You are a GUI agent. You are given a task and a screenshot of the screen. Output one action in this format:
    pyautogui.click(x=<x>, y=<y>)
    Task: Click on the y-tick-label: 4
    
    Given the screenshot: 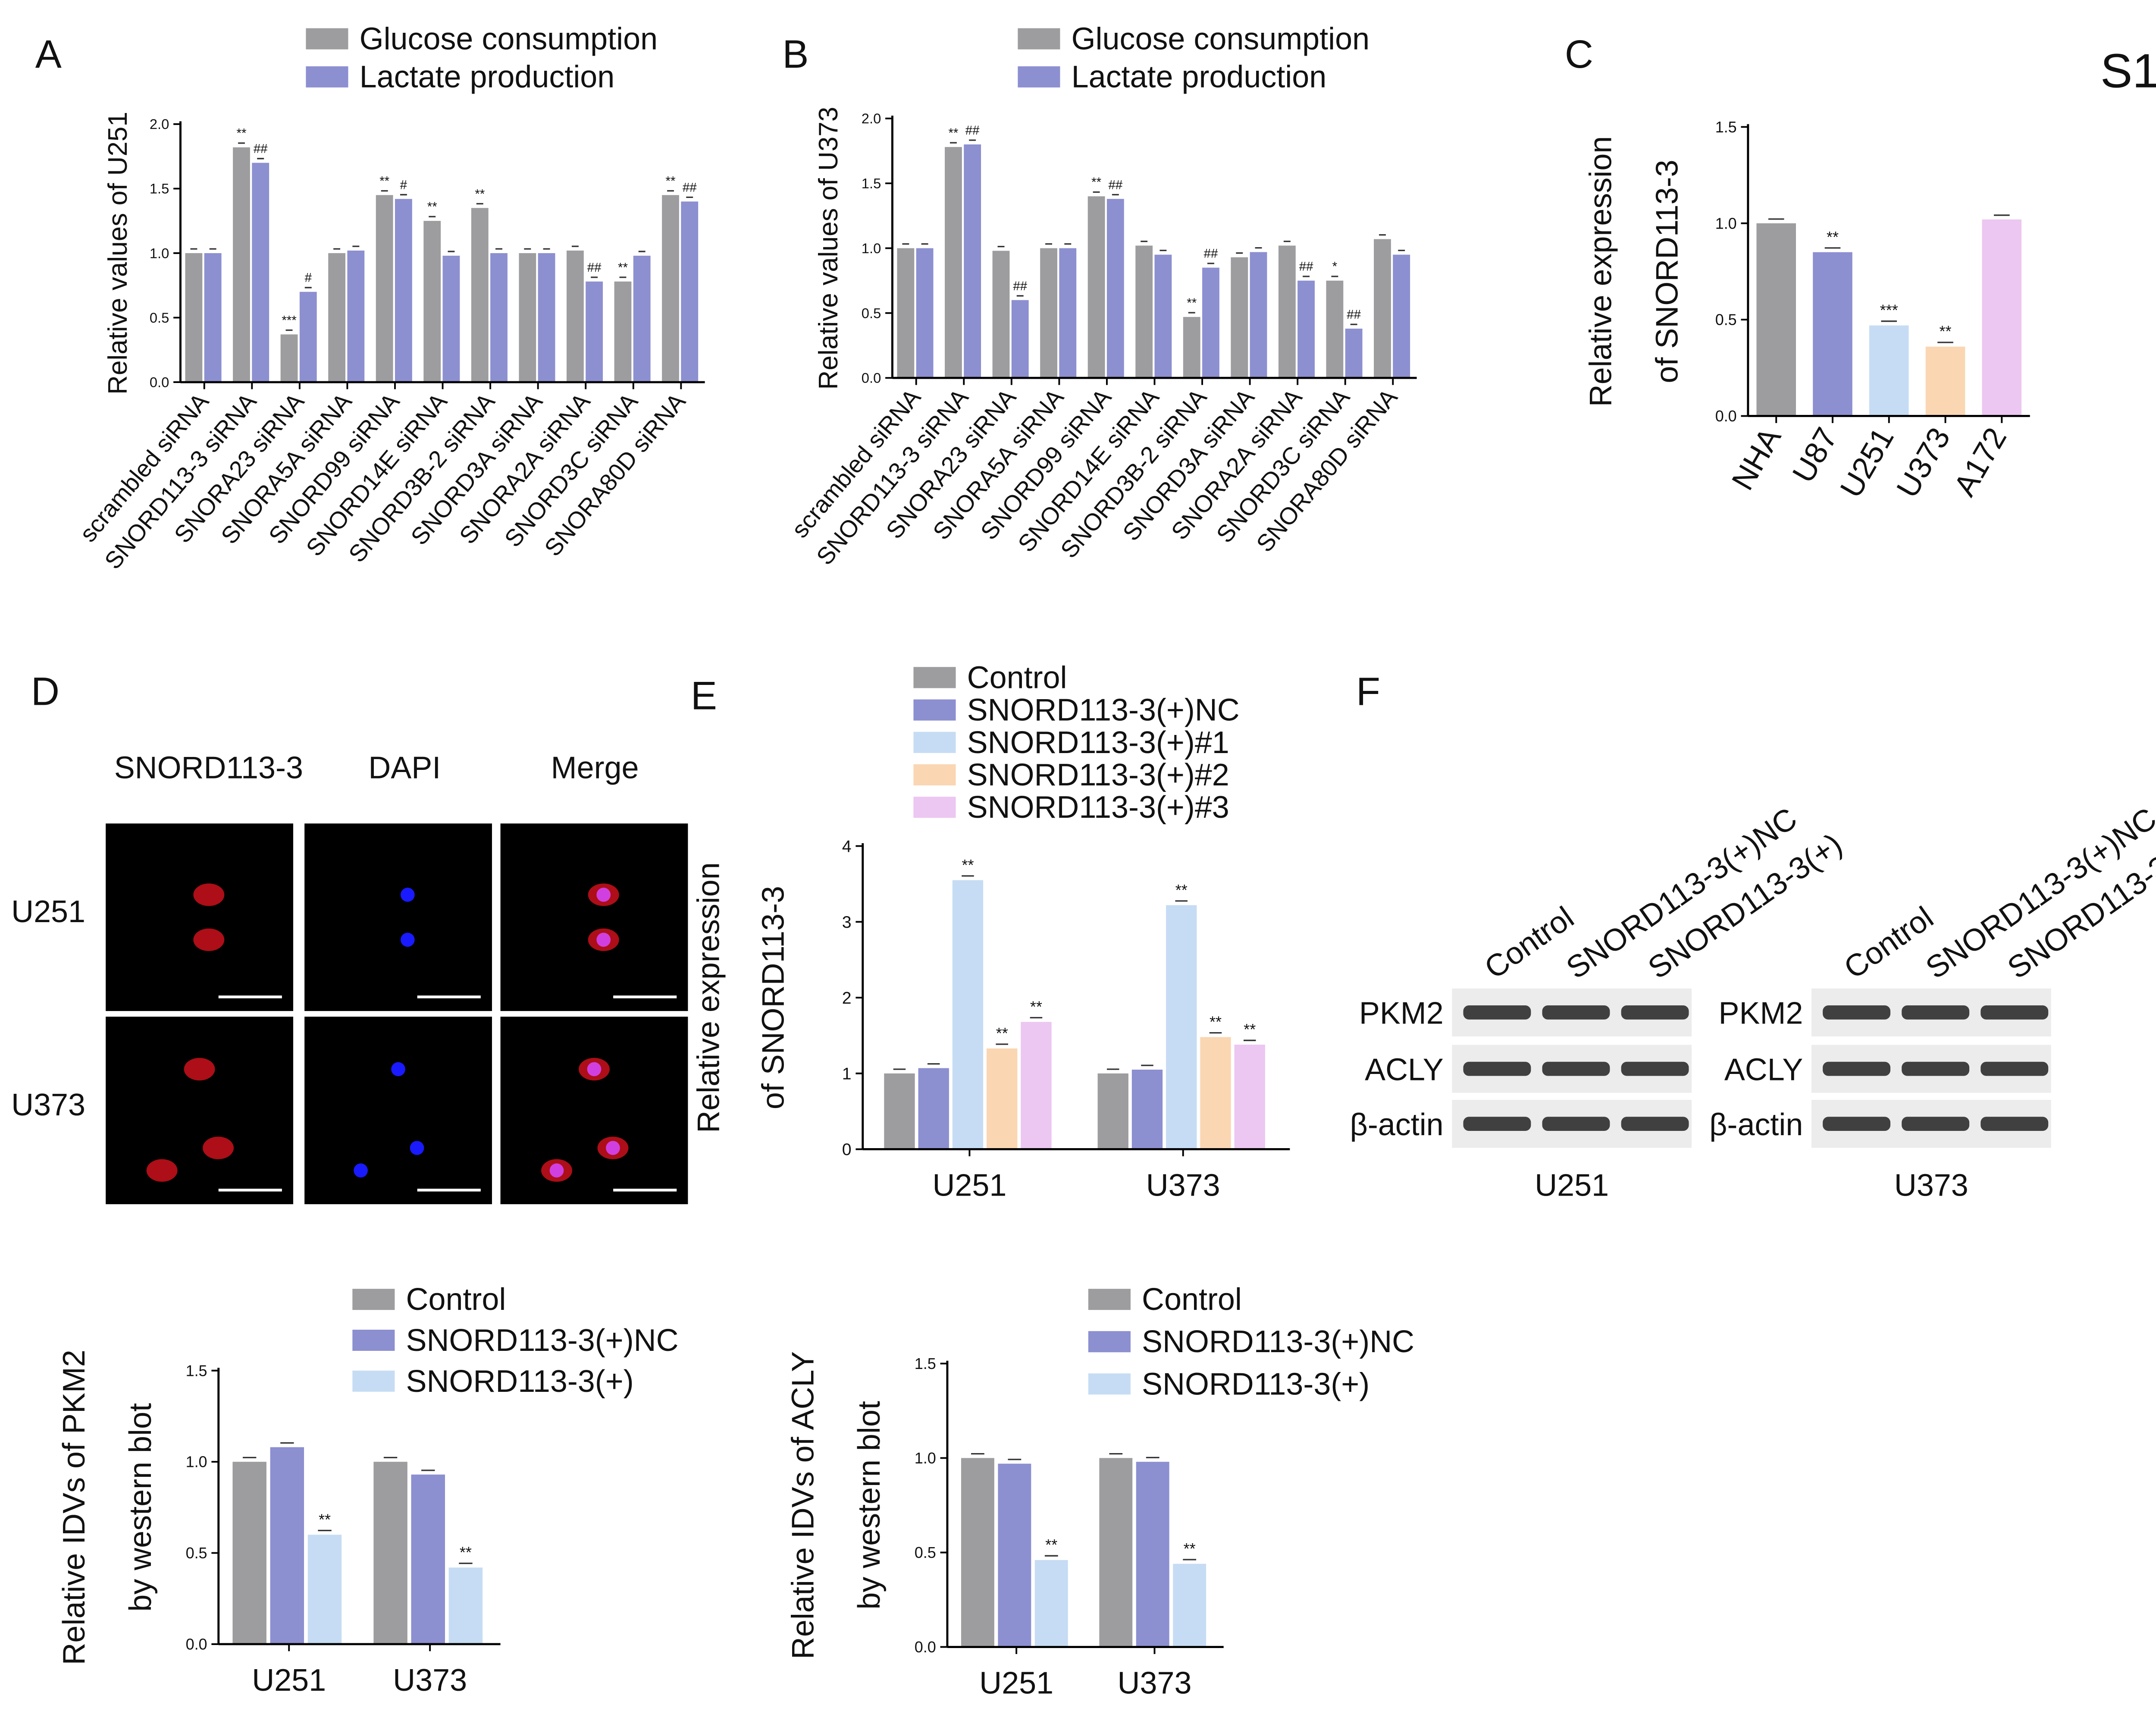 What is the action you would take?
    pyautogui.click(x=847, y=847)
    